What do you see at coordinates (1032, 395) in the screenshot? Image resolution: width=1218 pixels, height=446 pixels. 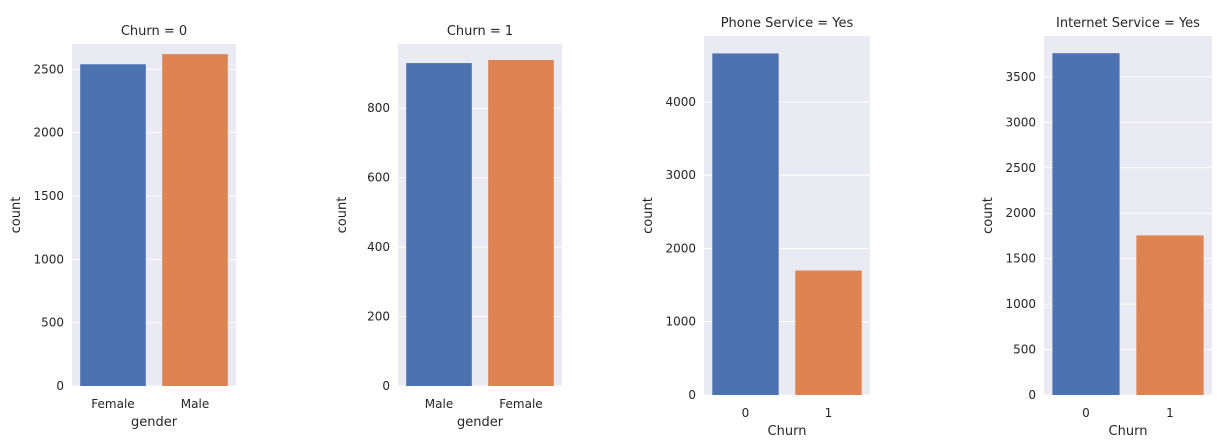 I see `chart4-ytick-label: 0` at bounding box center [1032, 395].